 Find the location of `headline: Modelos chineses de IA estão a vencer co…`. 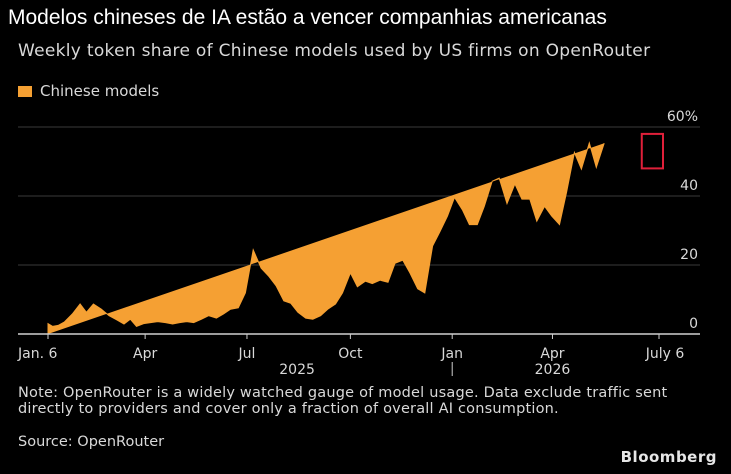

headline: Modelos chineses de IA estão a vencer co… is located at coordinates (307, 17).